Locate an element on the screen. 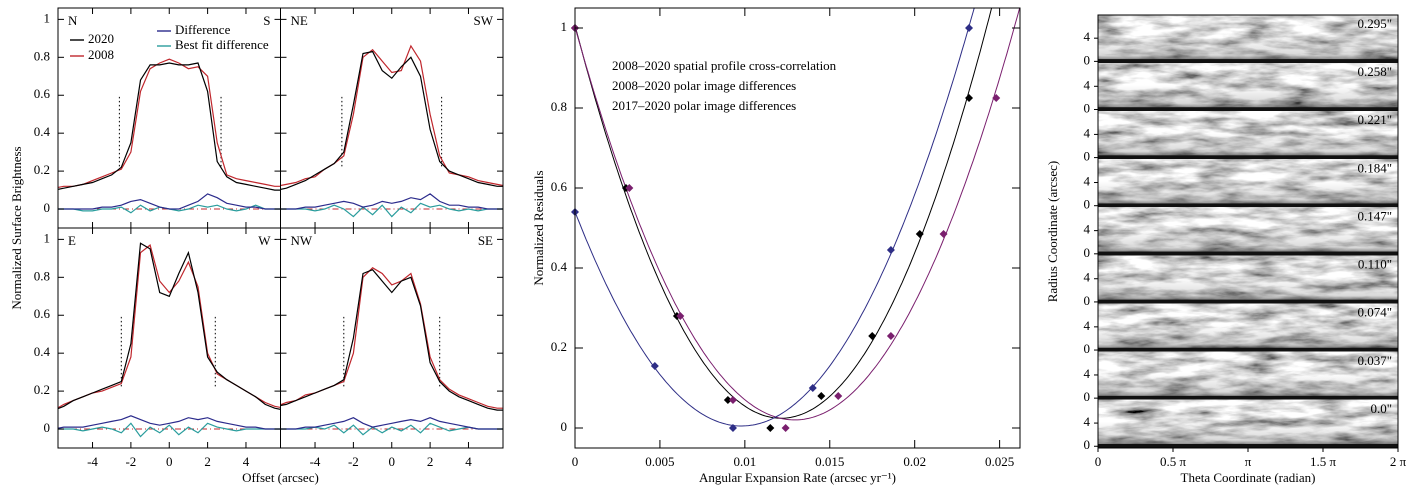  strip-label: 0.037" is located at coordinates (1374, 360).